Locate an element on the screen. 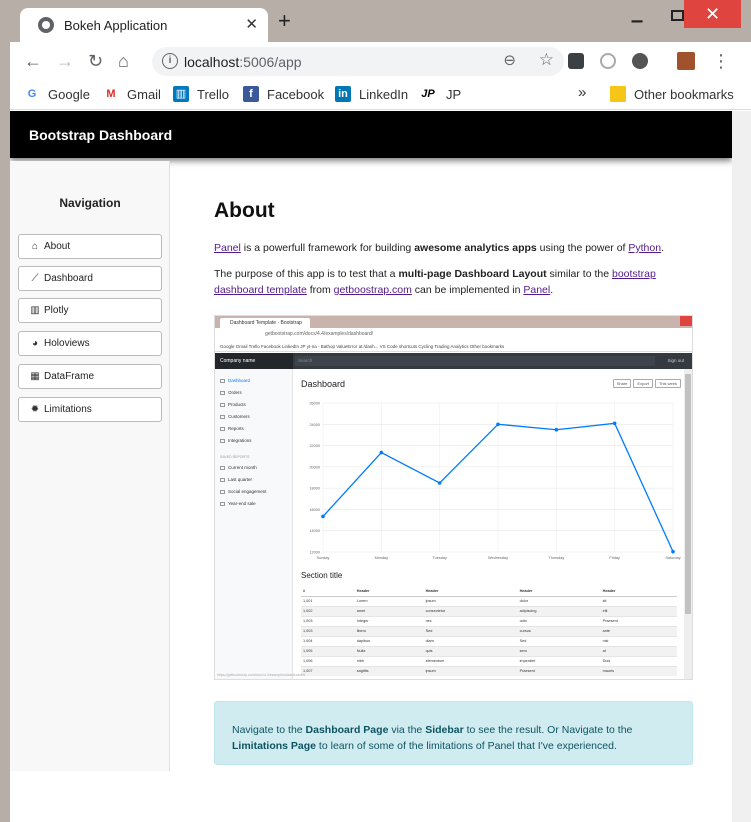 Image resolution: width=751 pixels, height=822 pixels. sidebar-item-dataframe: ▦ DataFrame is located at coordinates (90, 376).